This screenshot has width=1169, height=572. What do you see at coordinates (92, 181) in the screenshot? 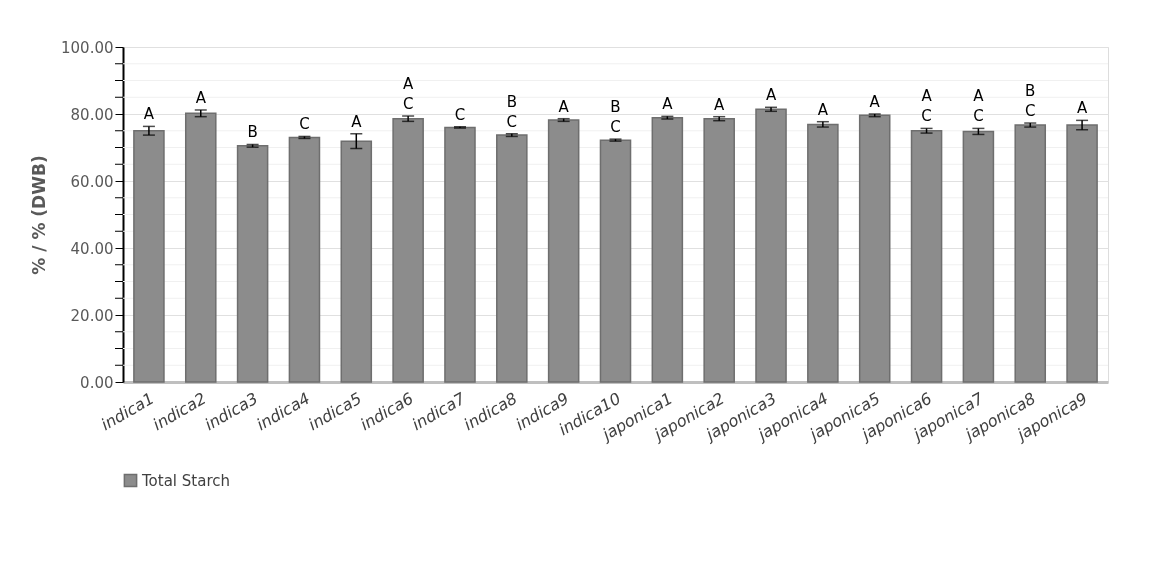
I see `y-tick-label: 60.00` at bounding box center [92, 181].